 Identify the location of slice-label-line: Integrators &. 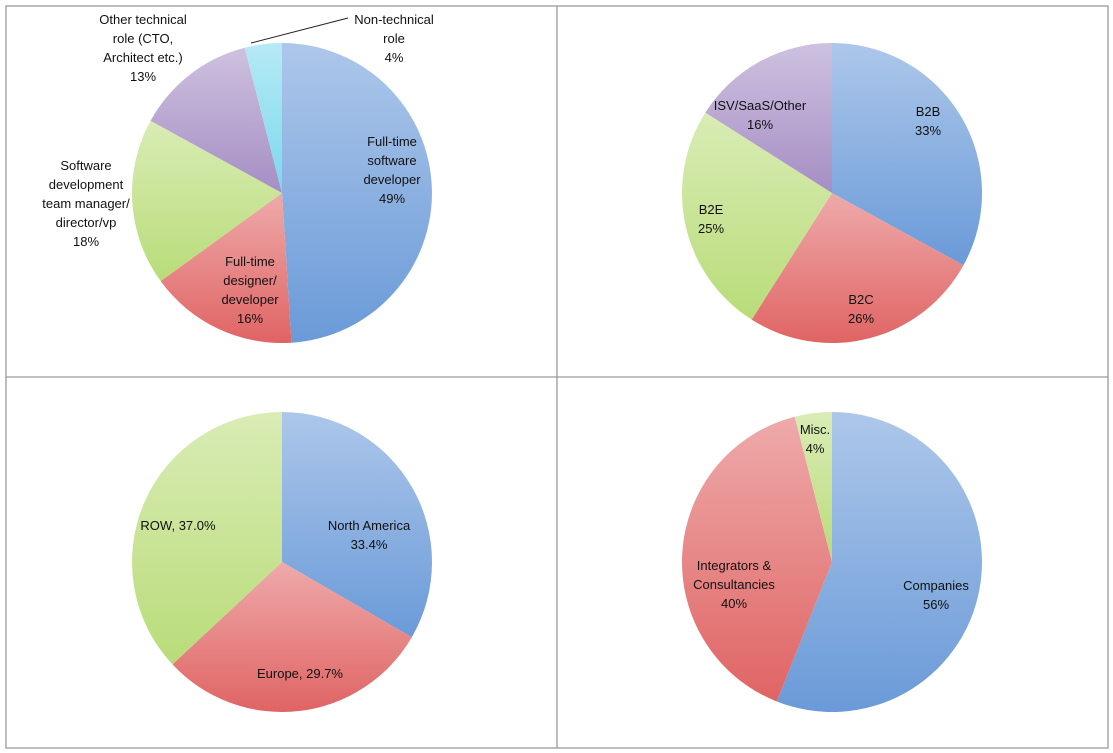
(734, 565).